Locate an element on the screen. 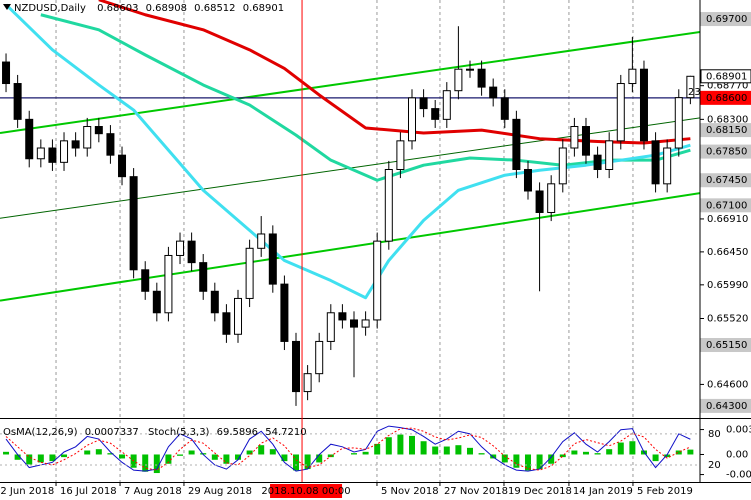 Image resolution: width=751 pixels, height=500 pixels. indicator-plot is located at coordinates (350, 449).